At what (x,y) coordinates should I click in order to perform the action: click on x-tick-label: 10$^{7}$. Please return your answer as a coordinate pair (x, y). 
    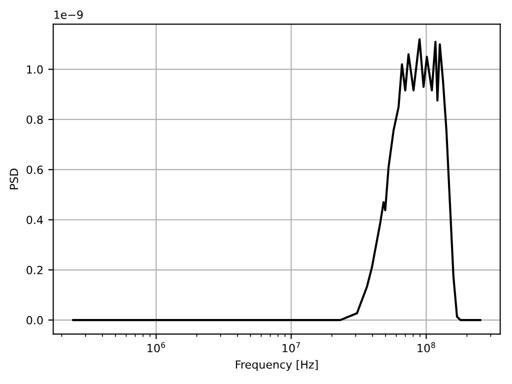
    Looking at the image, I should click on (291, 347).